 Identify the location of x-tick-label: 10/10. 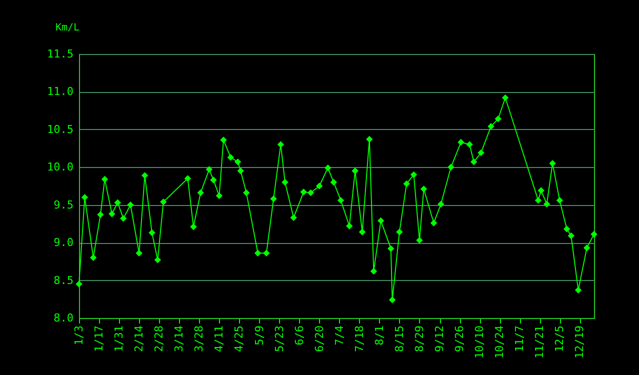
(479, 342).